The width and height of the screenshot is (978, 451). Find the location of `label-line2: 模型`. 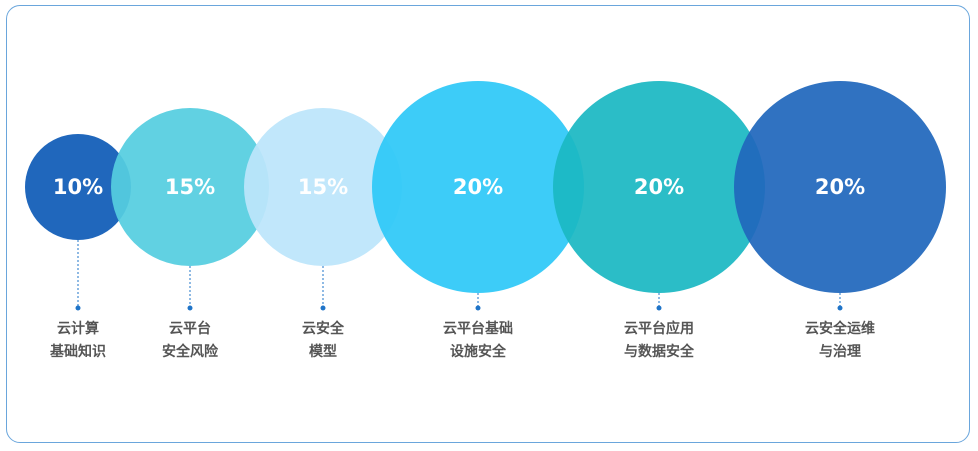

label-line2: 模型 is located at coordinates (323, 352).